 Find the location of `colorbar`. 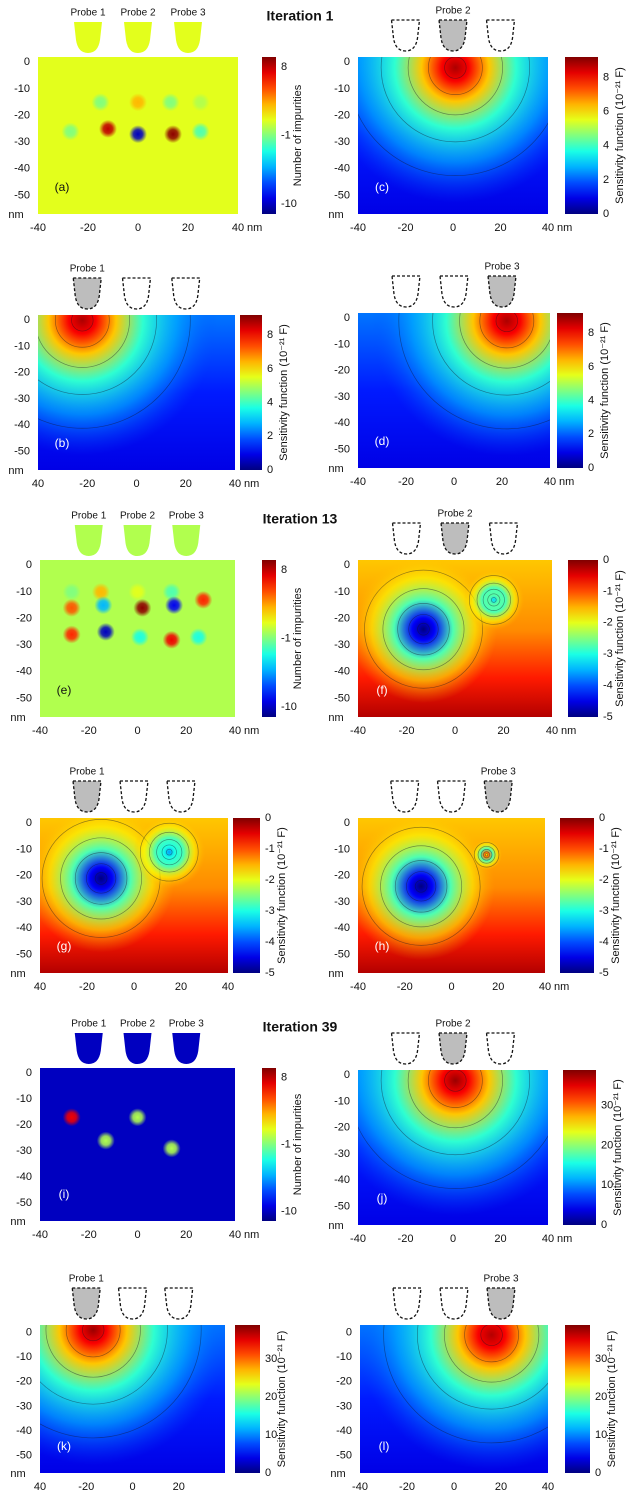

colorbar is located at coordinates (269, 1144).